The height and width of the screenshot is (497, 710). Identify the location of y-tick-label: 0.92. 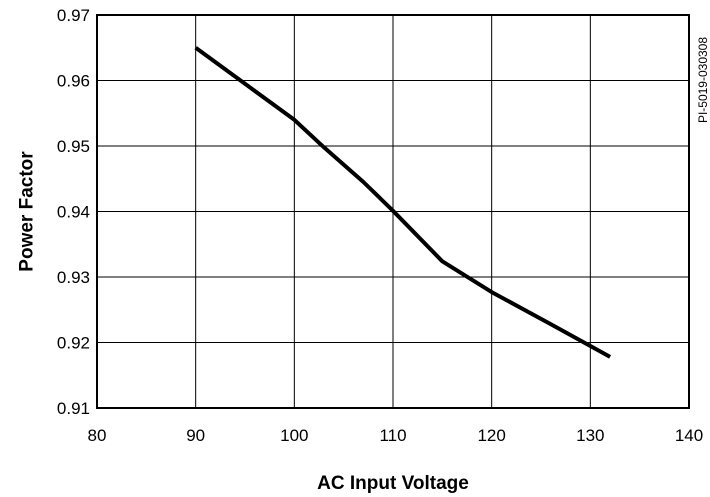
(73, 343).